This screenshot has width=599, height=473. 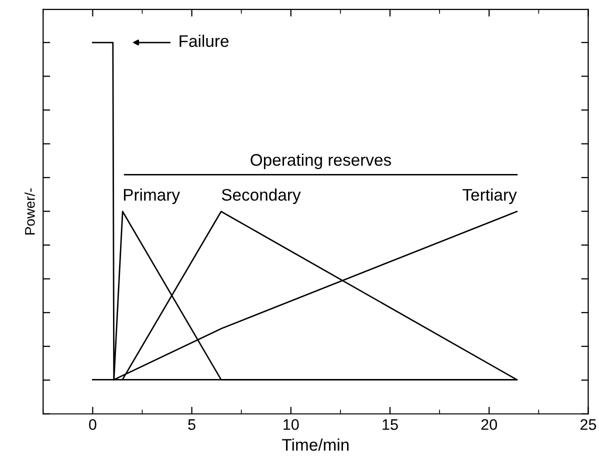 What do you see at coordinates (390, 424) in the screenshot?
I see `x-tick-label: 15` at bounding box center [390, 424].